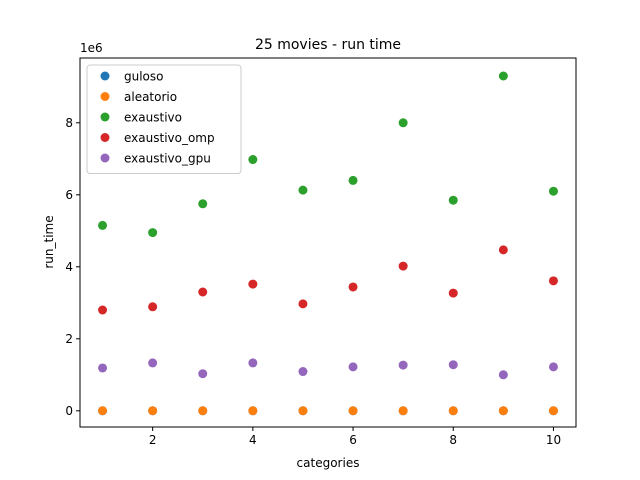 Image resolution: width=640 pixels, height=480 pixels. What do you see at coordinates (69, 195) in the screenshot?
I see `y-tick-label: 6` at bounding box center [69, 195].